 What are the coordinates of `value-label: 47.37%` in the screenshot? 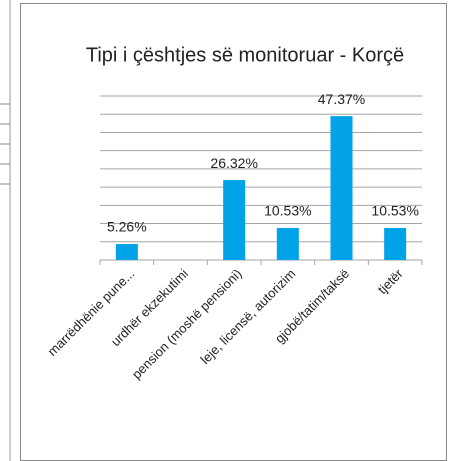 It's located at (341, 99).